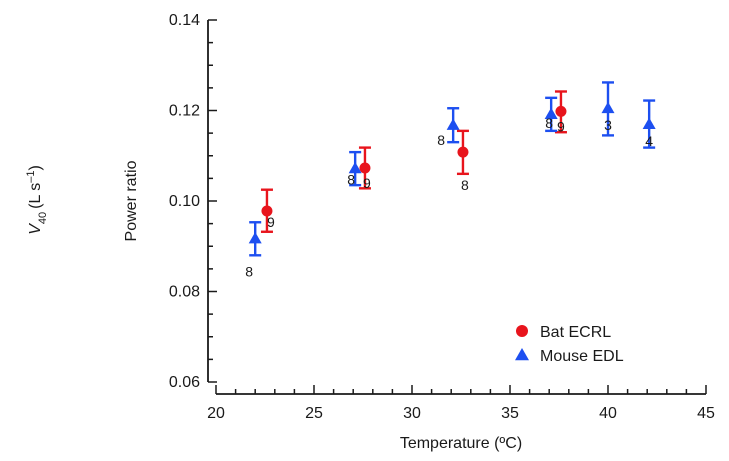 The image size is (729, 461). Describe the element at coordinates (608, 413) in the screenshot. I see `x-tick-label: 40` at that location.